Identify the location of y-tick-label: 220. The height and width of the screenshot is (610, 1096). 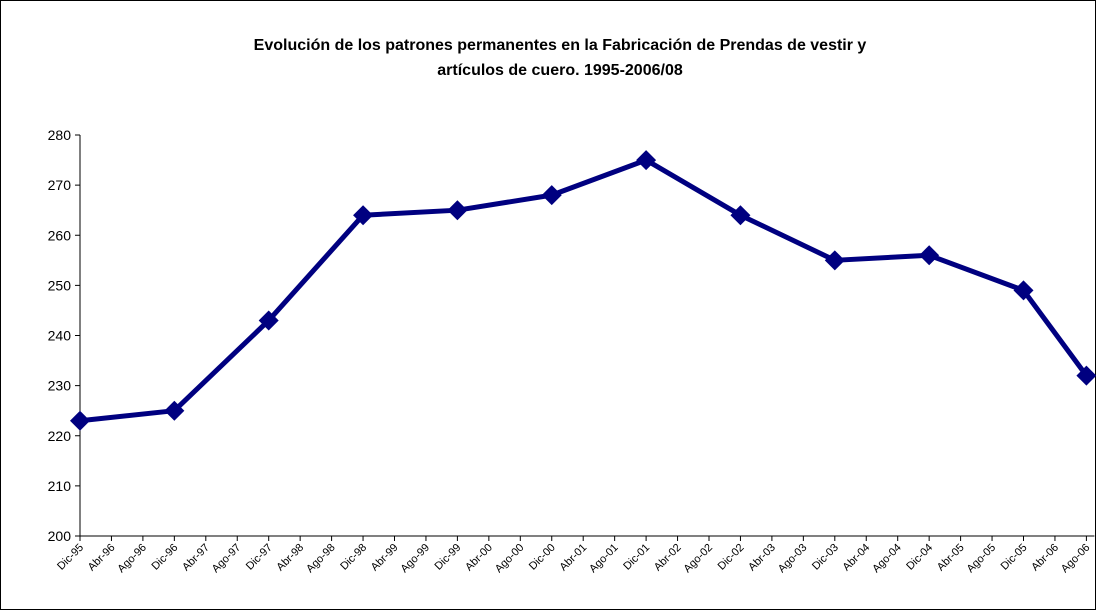
(60, 436).